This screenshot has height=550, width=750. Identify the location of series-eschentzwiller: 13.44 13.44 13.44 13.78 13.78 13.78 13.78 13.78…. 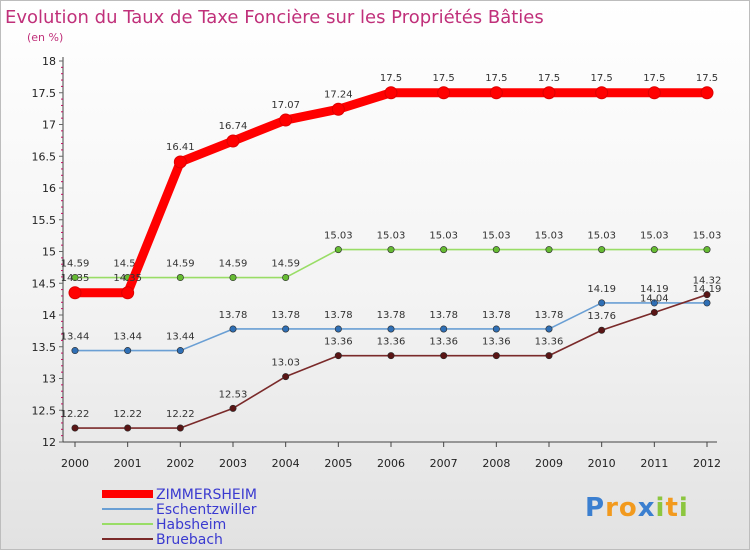
(391, 319).